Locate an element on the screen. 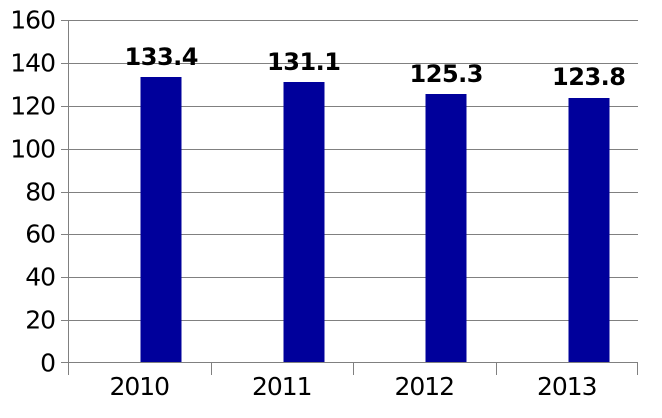  y-tick-label: 100 is located at coordinates (33, 149).